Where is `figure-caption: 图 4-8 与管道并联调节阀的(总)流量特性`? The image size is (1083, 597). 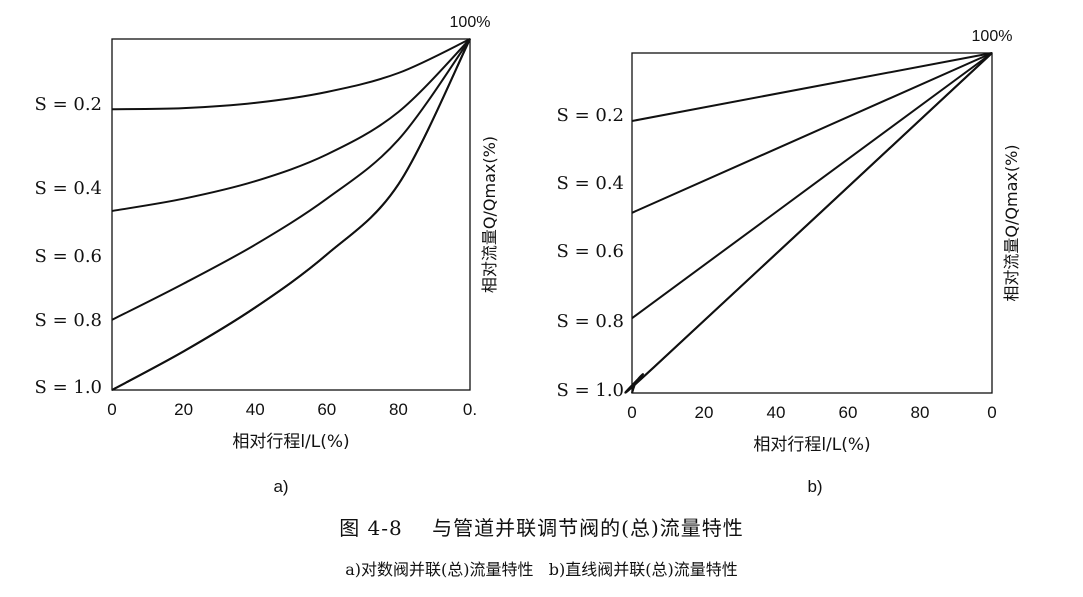
figure-caption: 图 4-8 与管道并联调节阀的(总)流量特性 is located at coordinates (541, 528).